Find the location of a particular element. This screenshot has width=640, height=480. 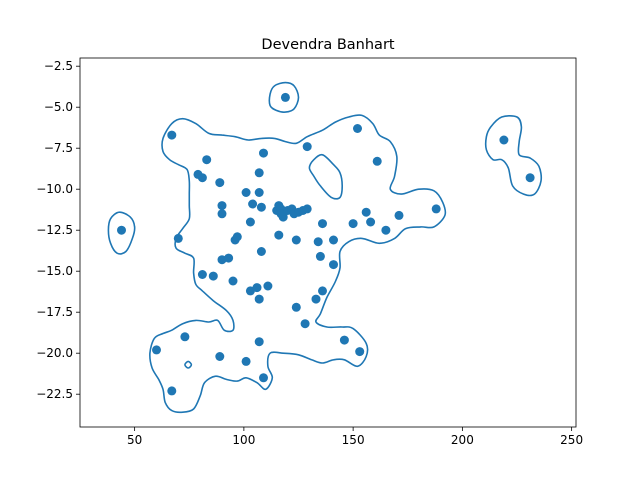

y-tick-label: −7.5 is located at coordinates (58, 148).